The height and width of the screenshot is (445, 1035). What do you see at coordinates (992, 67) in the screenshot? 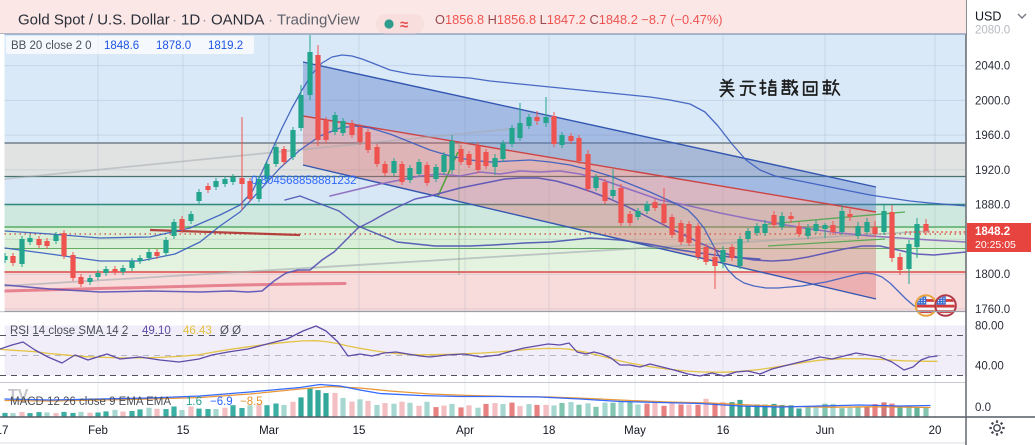
I see `svg-text: 2040.0` at bounding box center [992, 67].